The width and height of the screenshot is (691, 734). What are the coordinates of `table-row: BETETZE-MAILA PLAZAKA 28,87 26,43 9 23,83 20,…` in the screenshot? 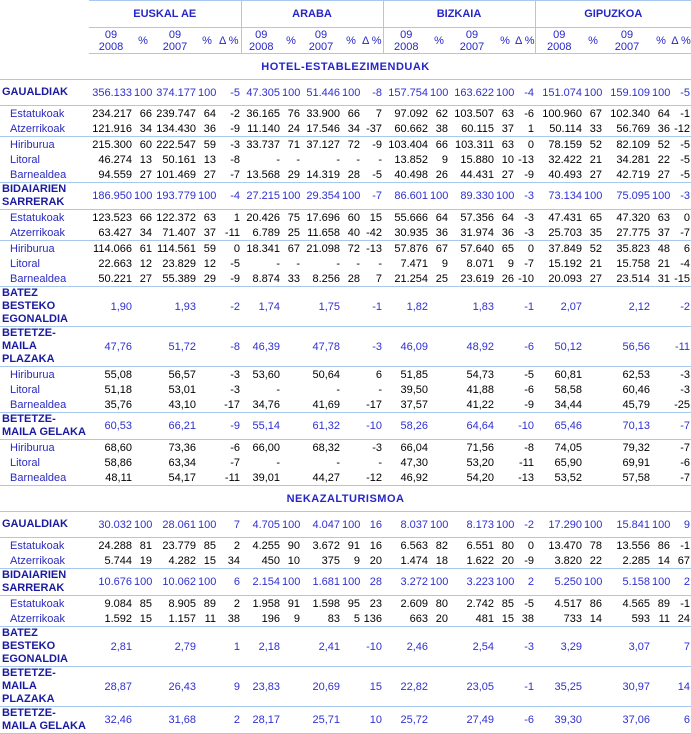 It's located at (345, 686).